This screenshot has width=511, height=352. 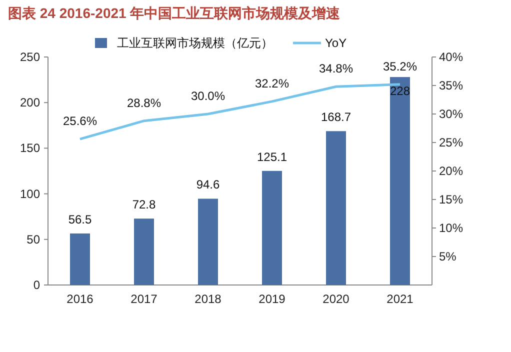 What do you see at coordinates (30, 103) in the screenshot?
I see `y-tick-label: 200` at bounding box center [30, 103].